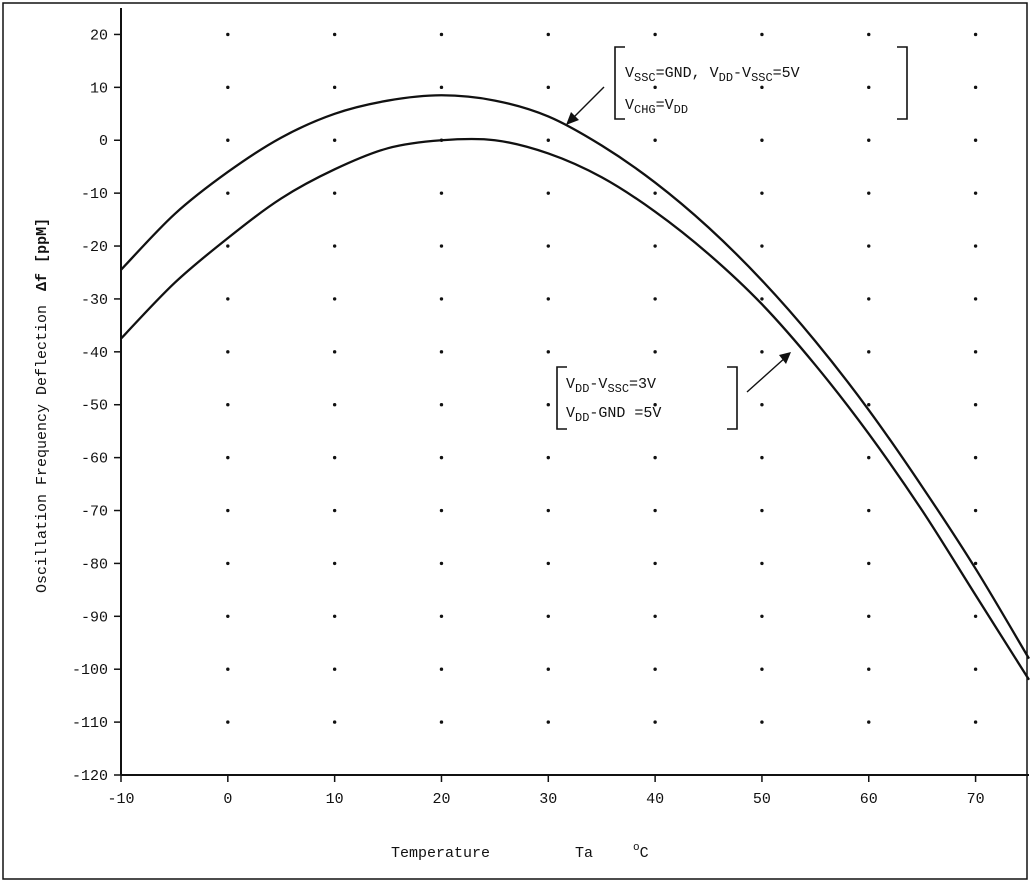 The width and height of the screenshot is (1030, 882). I want to click on y-tick-label: -40, so click(94, 353).